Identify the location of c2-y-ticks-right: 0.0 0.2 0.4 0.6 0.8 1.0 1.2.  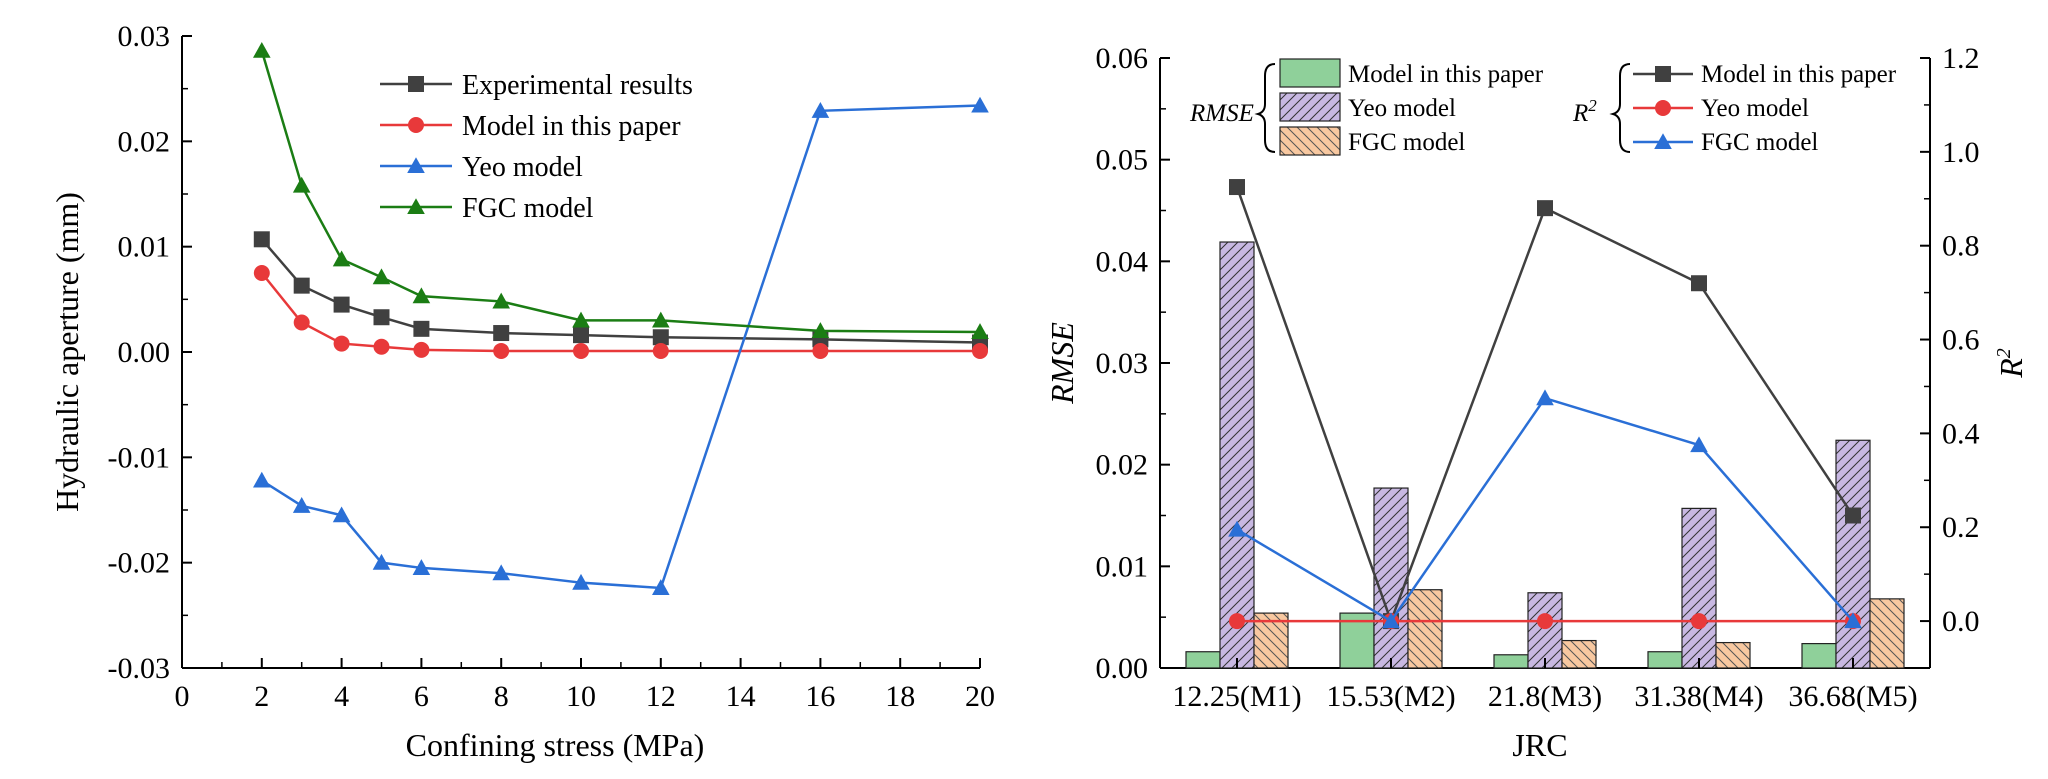
(1950, 340).